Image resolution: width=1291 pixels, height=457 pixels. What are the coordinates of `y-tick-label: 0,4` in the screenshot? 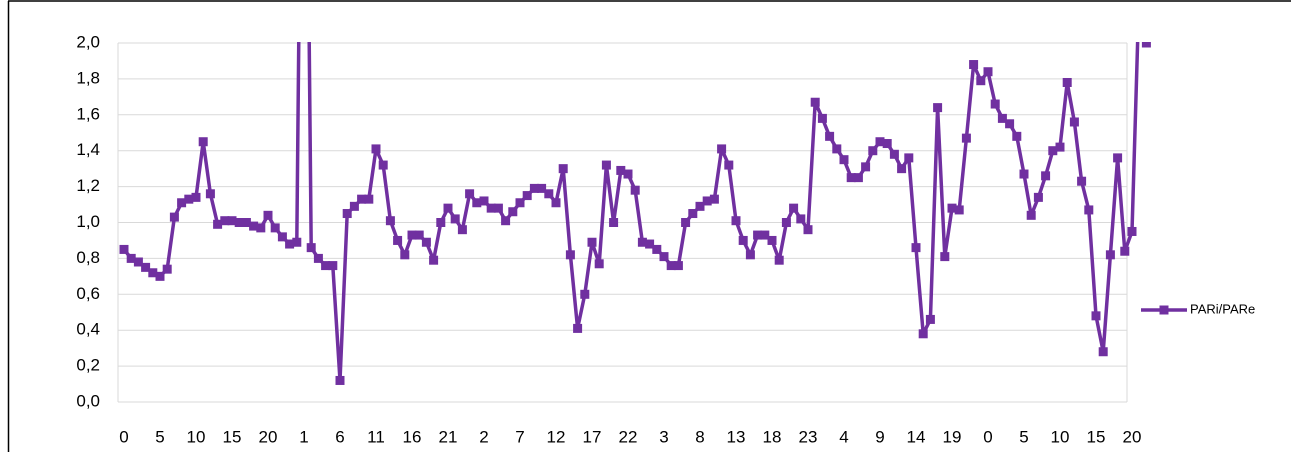 It's located at (88, 329).